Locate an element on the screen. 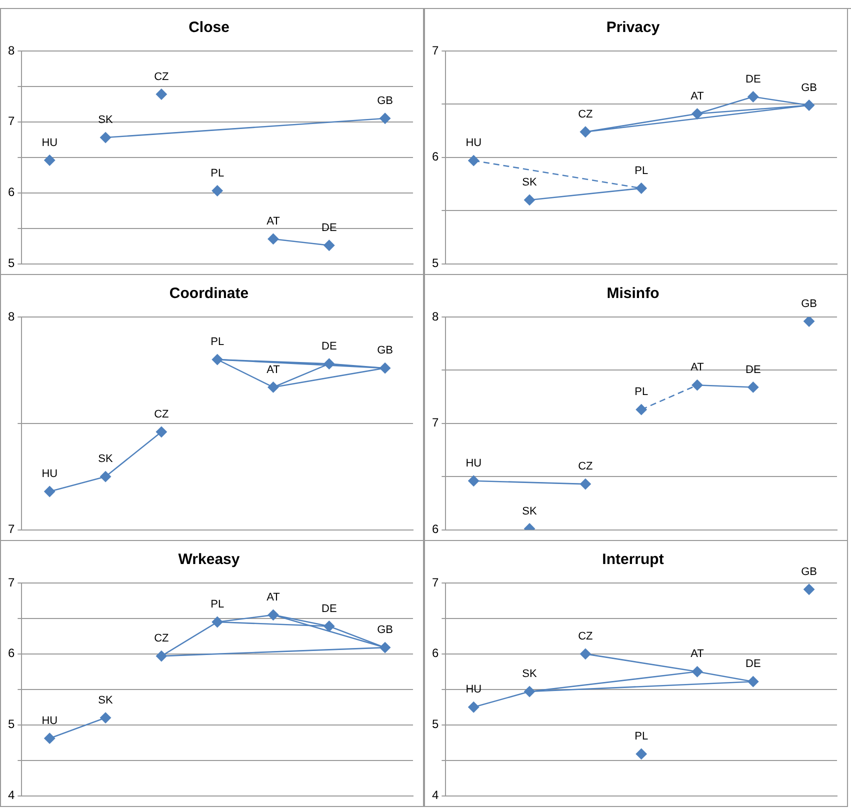 The image size is (851, 810). chart-title: Privacy is located at coordinates (633, 27).